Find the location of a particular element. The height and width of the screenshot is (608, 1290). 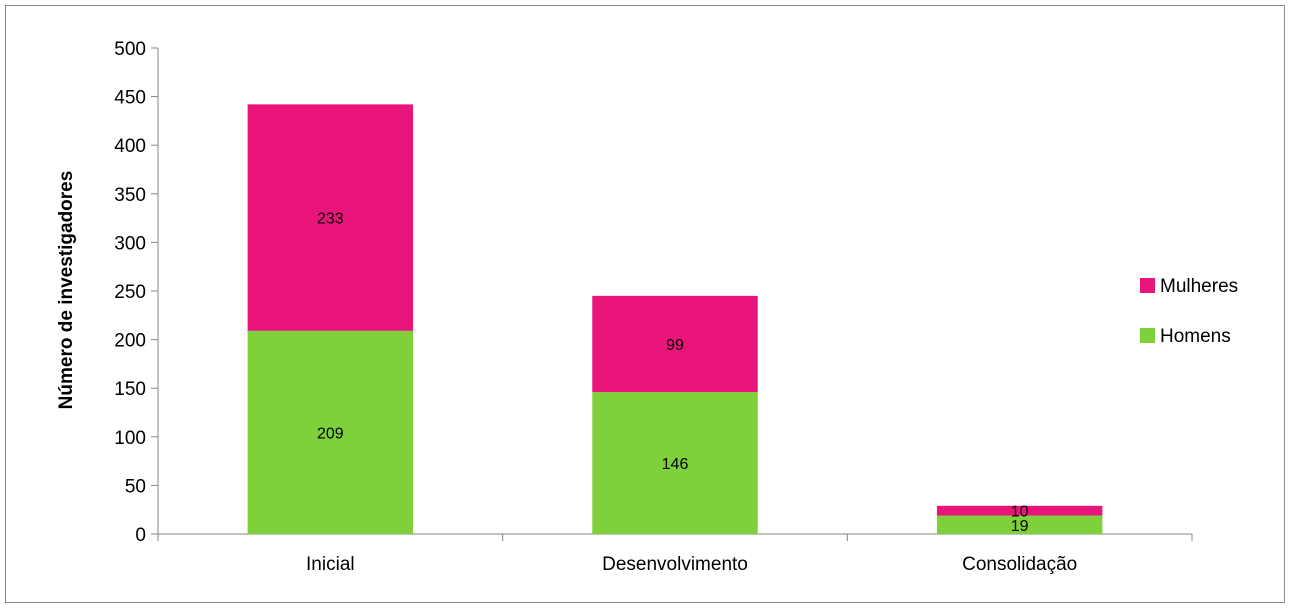

data-label-mulheres-1: 233 is located at coordinates (330, 219).